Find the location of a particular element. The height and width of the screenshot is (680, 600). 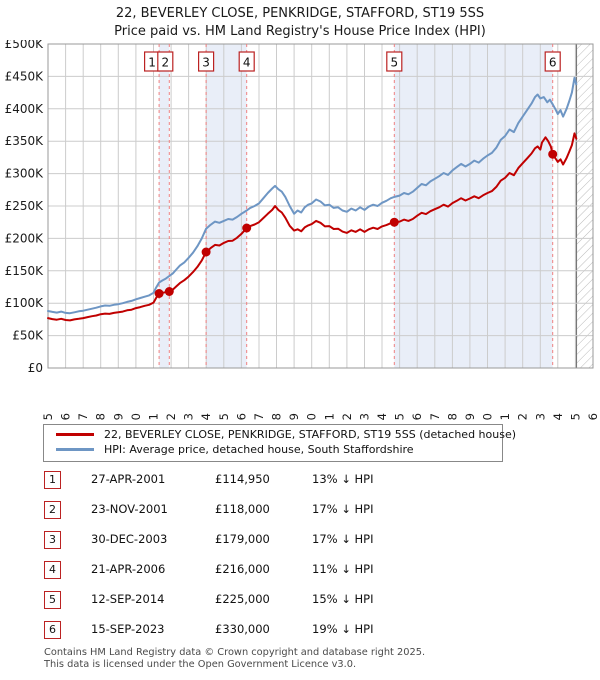

svg-text: 1996 is located at coordinates (66, 416).